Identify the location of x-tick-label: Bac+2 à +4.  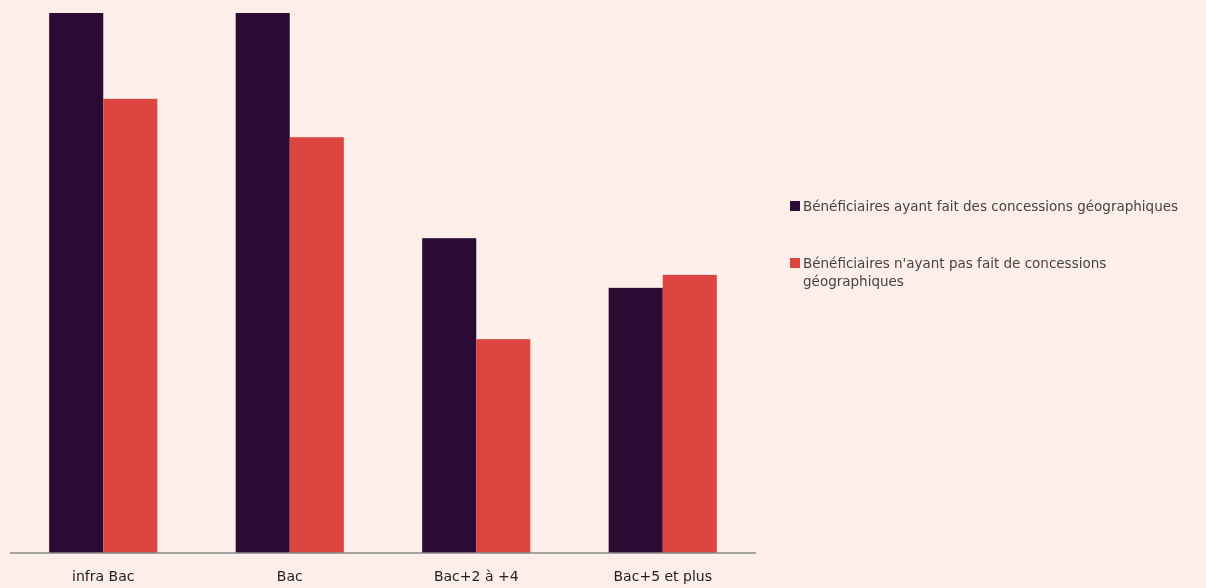
(476, 576).